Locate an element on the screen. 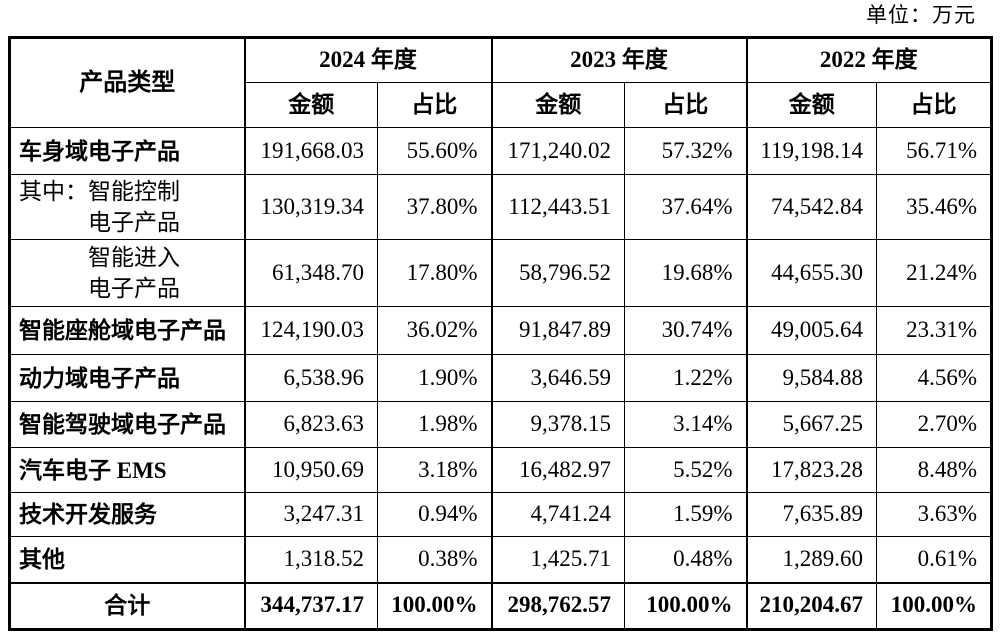  product-label: 智能座舱域电子产品 is located at coordinates (122, 330).